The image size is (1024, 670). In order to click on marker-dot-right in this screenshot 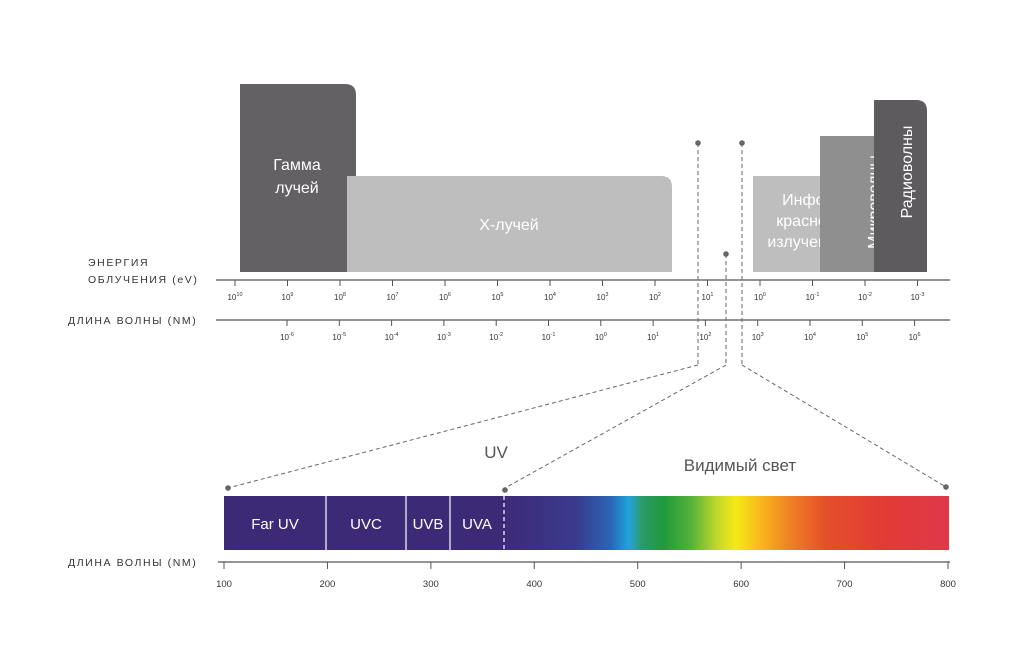, I will do `click(742, 143)`.